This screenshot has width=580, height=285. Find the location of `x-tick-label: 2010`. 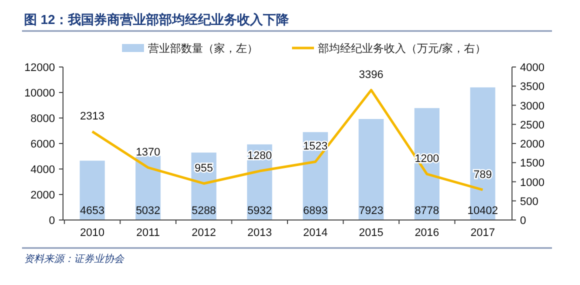

x-tick-label: 2010 is located at coordinates (92, 233).